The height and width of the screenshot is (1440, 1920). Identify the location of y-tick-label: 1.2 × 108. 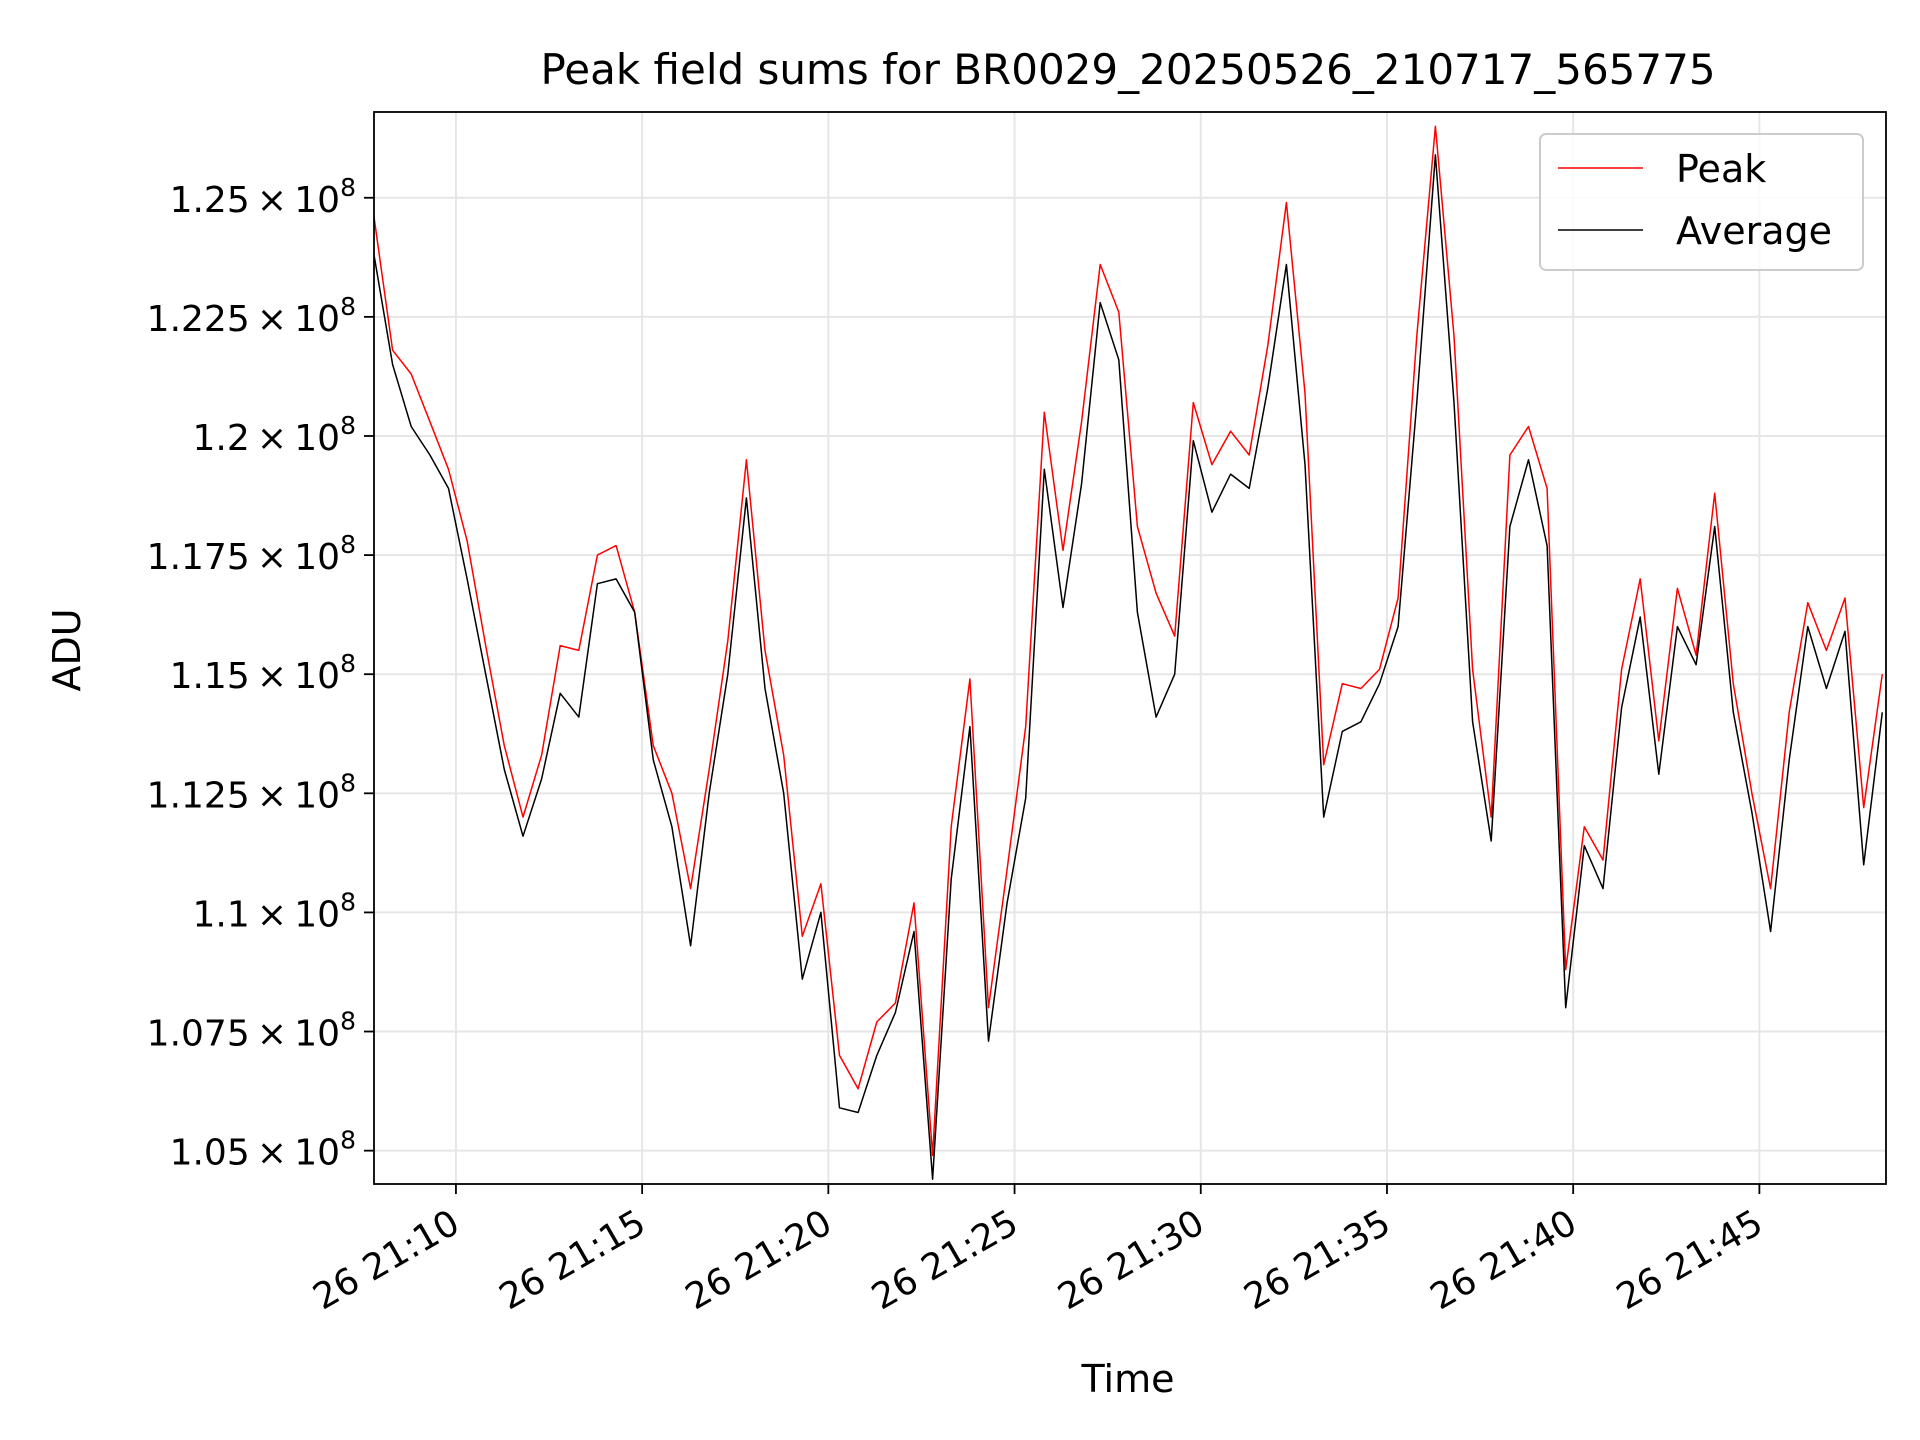
(274, 435).